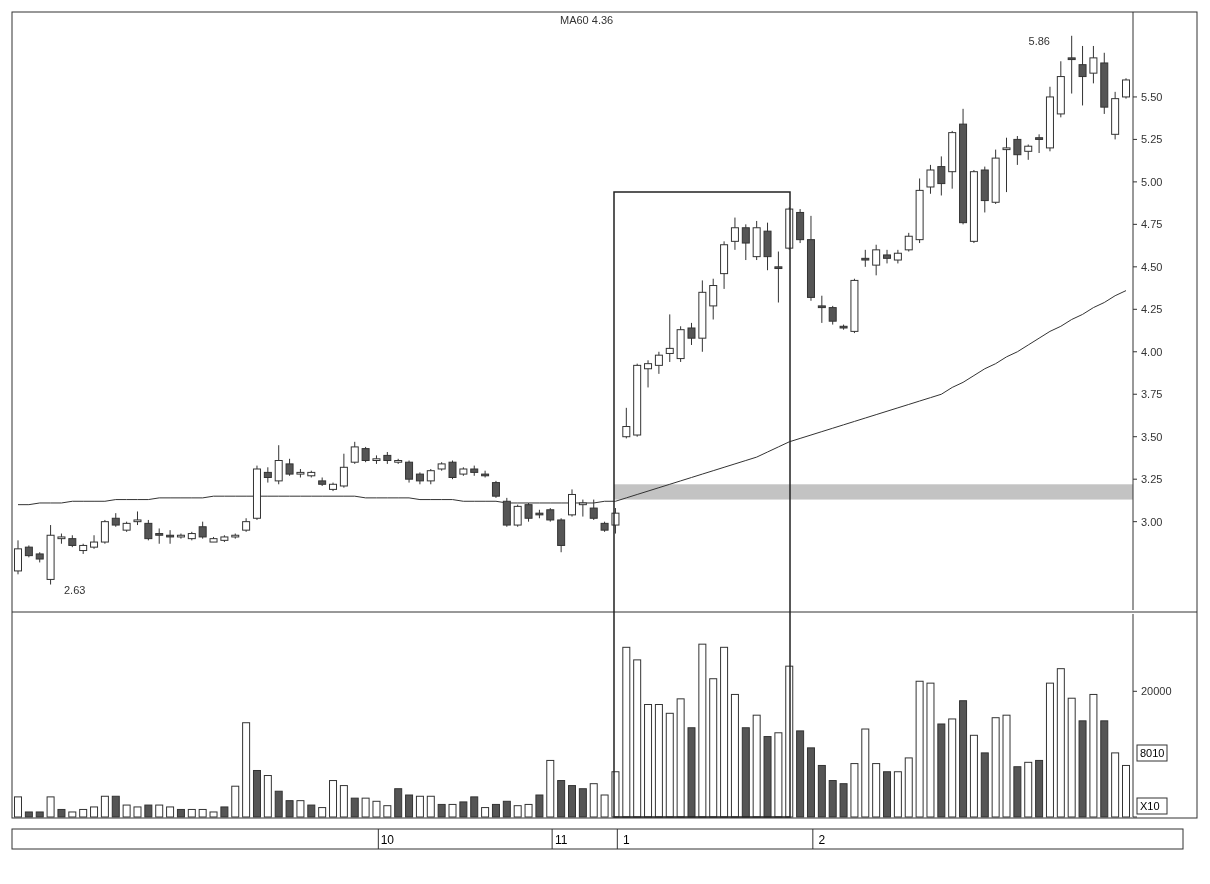 The image size is (1210, 884). Describe the element at coordinates (822, 840) in the screenshot. I see `x-tick-label: 2` at that location.